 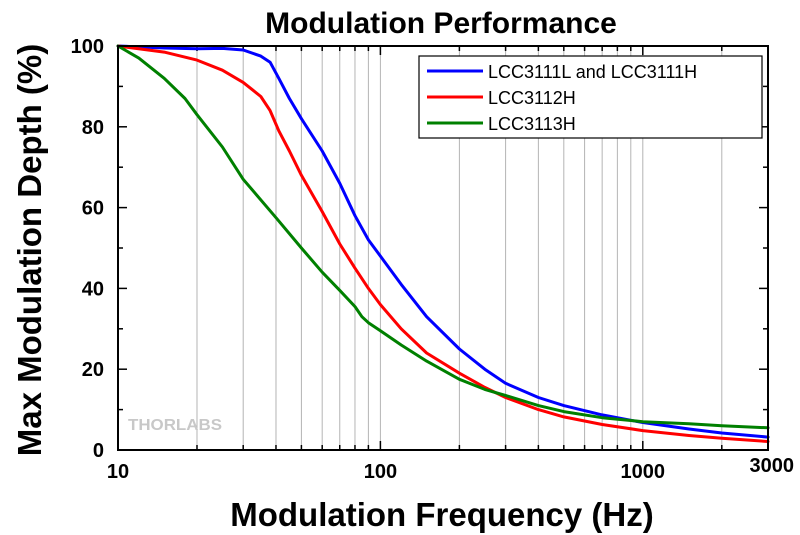 I want to click on y-tick-label: 40, so click(x=93, y=289).